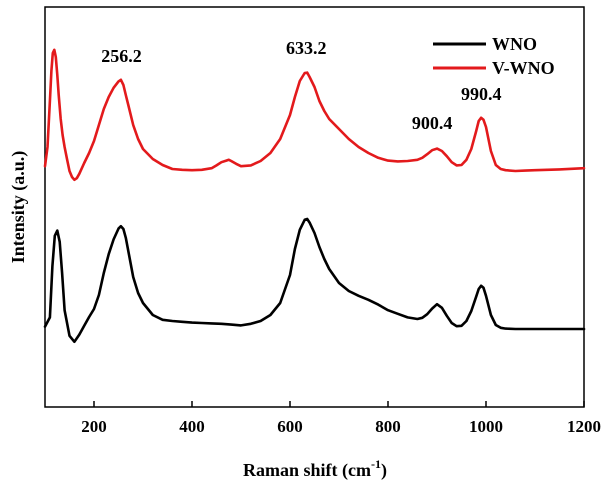  Describe the element at coordinates (301, 85) in the screenshot. I see `peak-annotations: 256.2 633.2 900.4 990.4` at that location.